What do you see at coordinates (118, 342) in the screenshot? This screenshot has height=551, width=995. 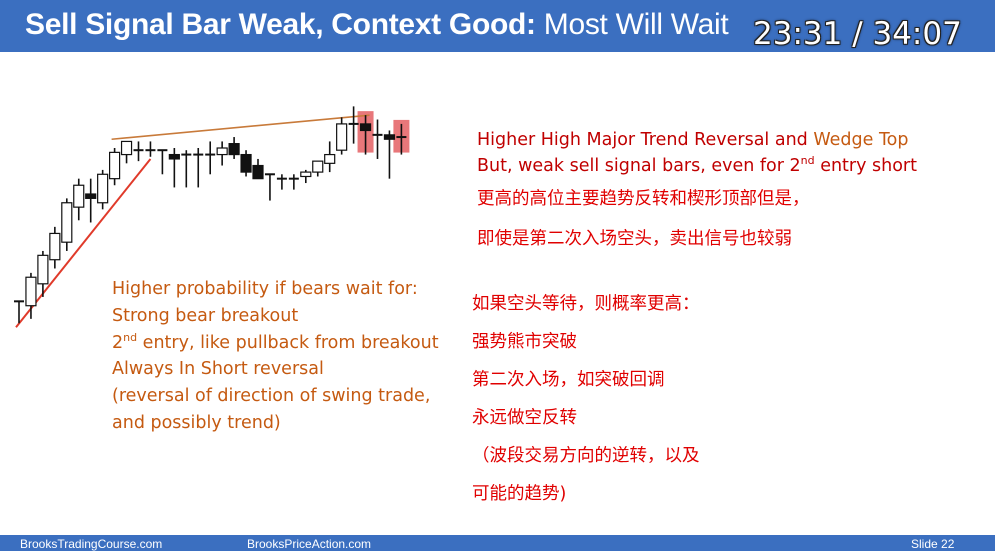 I see `left-en-line-3a: 2` at bounding box center [118, 342].